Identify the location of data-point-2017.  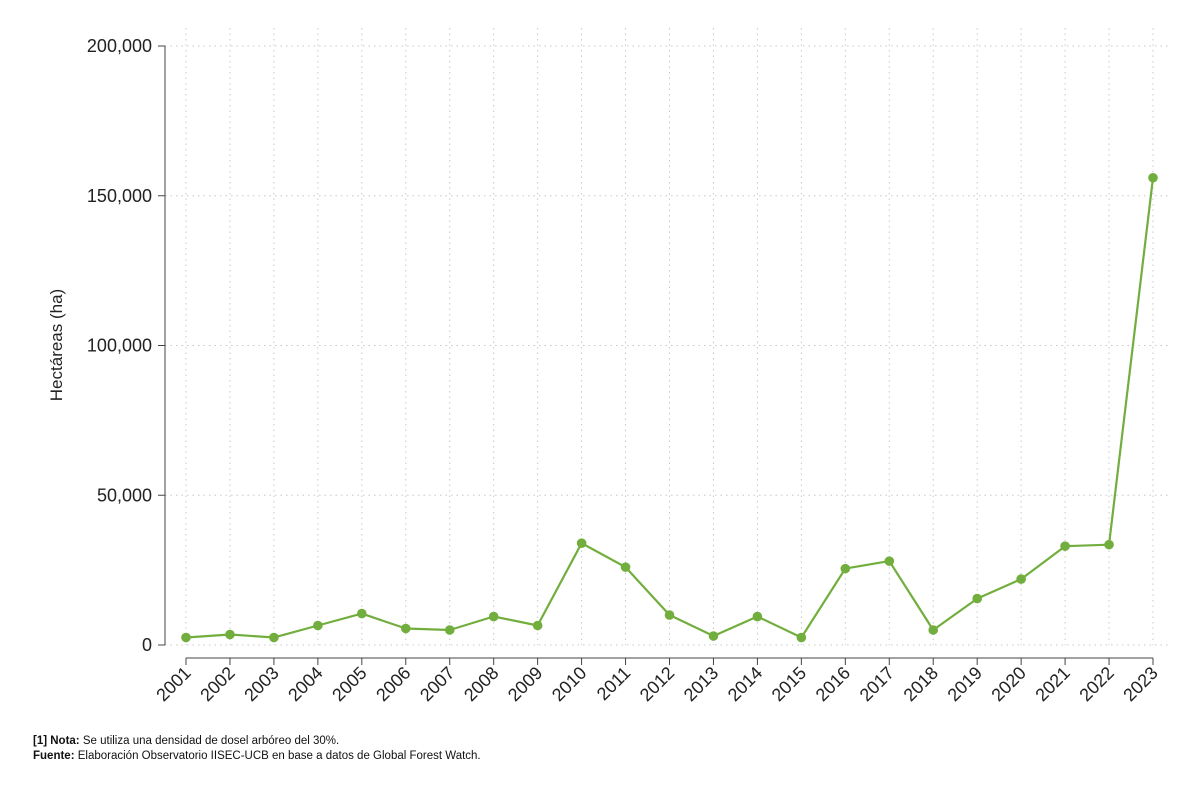
(889, 561).